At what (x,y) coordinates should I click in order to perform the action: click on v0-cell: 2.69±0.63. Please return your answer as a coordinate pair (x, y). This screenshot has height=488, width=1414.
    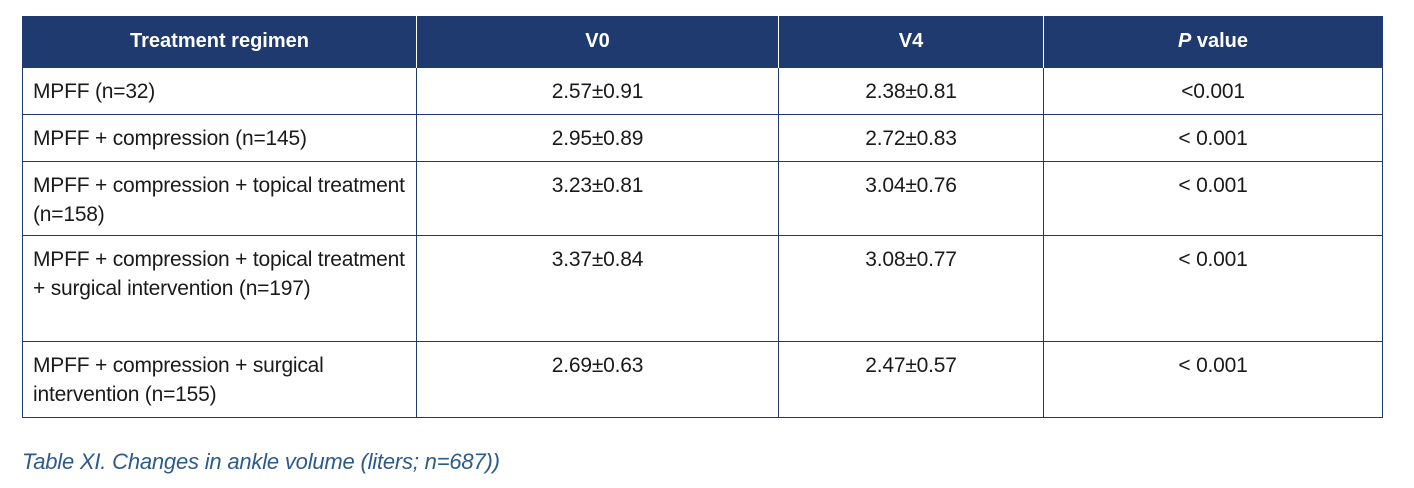
    Looking at the image, I should click on (597, 379).